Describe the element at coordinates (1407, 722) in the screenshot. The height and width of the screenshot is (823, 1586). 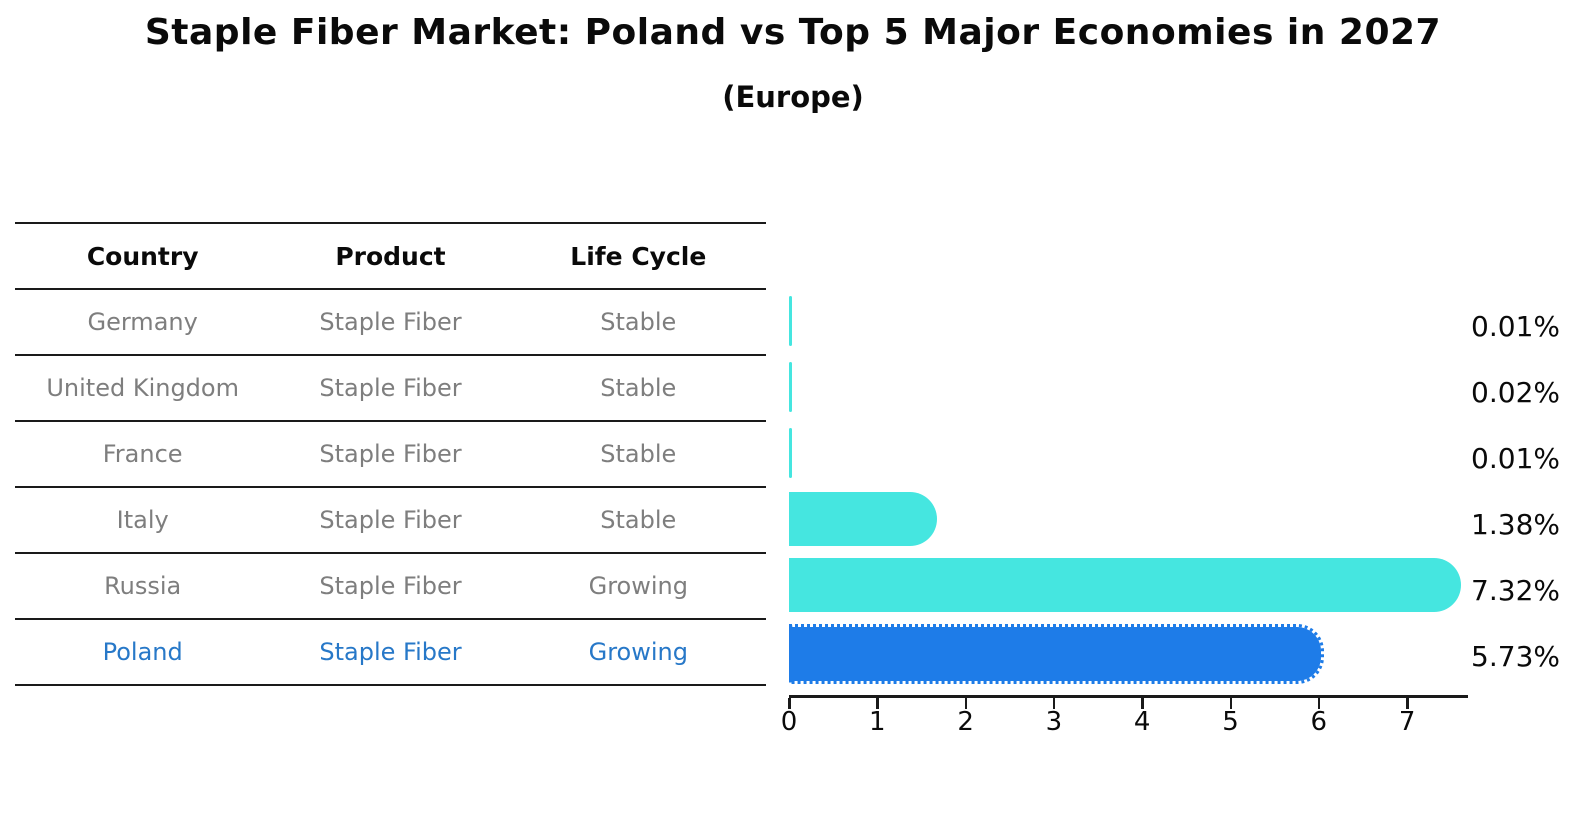
I see `x-tick-label: 7` at that location.